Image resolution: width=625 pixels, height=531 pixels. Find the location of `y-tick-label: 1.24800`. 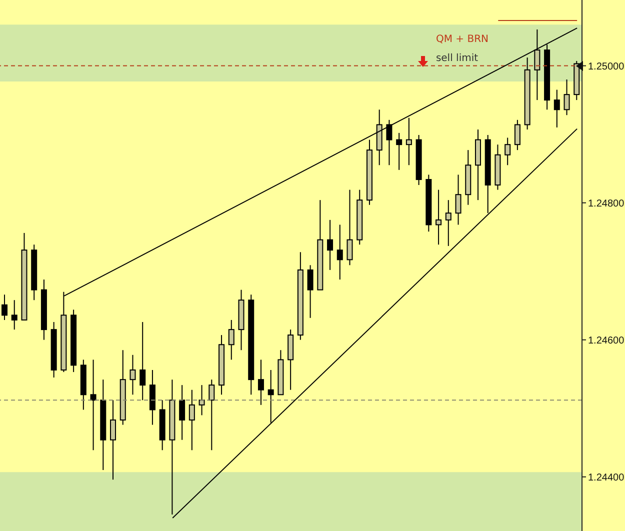

y-tick-label: 1.24800 is located at coordinates (606, 204).